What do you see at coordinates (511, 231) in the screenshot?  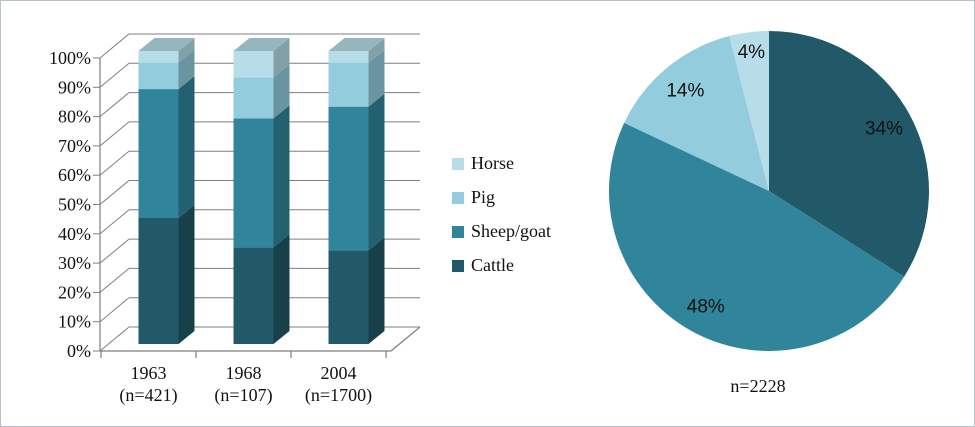 I see `legend-label: Sheep/goat` at bounding box center [511, 231].